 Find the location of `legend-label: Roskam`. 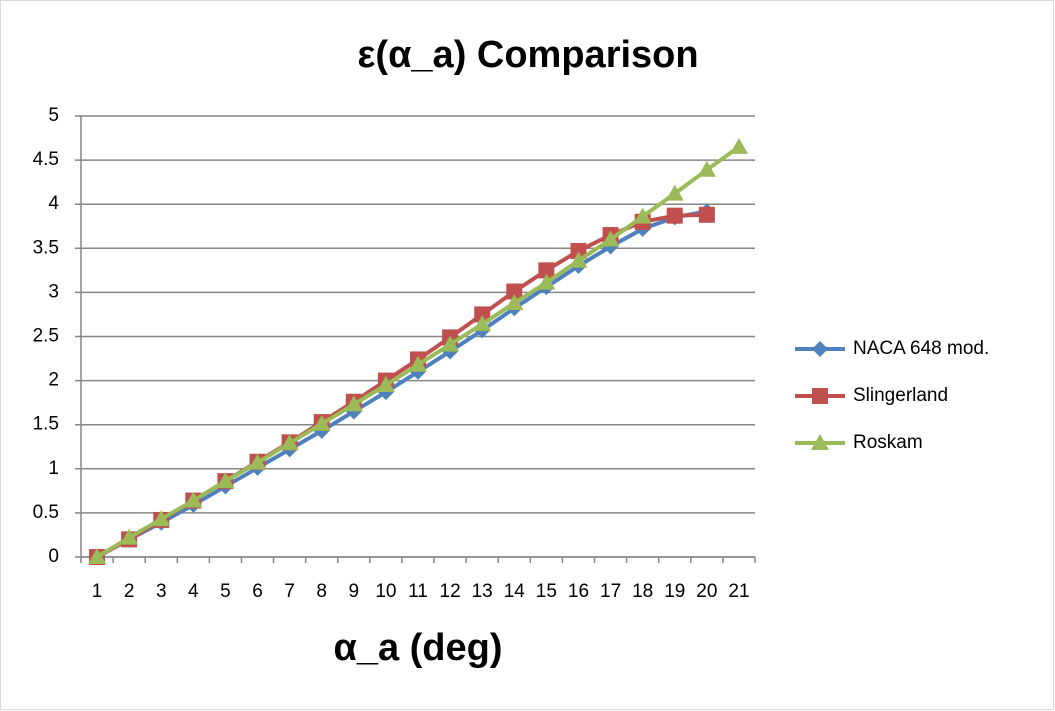

legend-label: Roskam is located at coordinates (888, 442).